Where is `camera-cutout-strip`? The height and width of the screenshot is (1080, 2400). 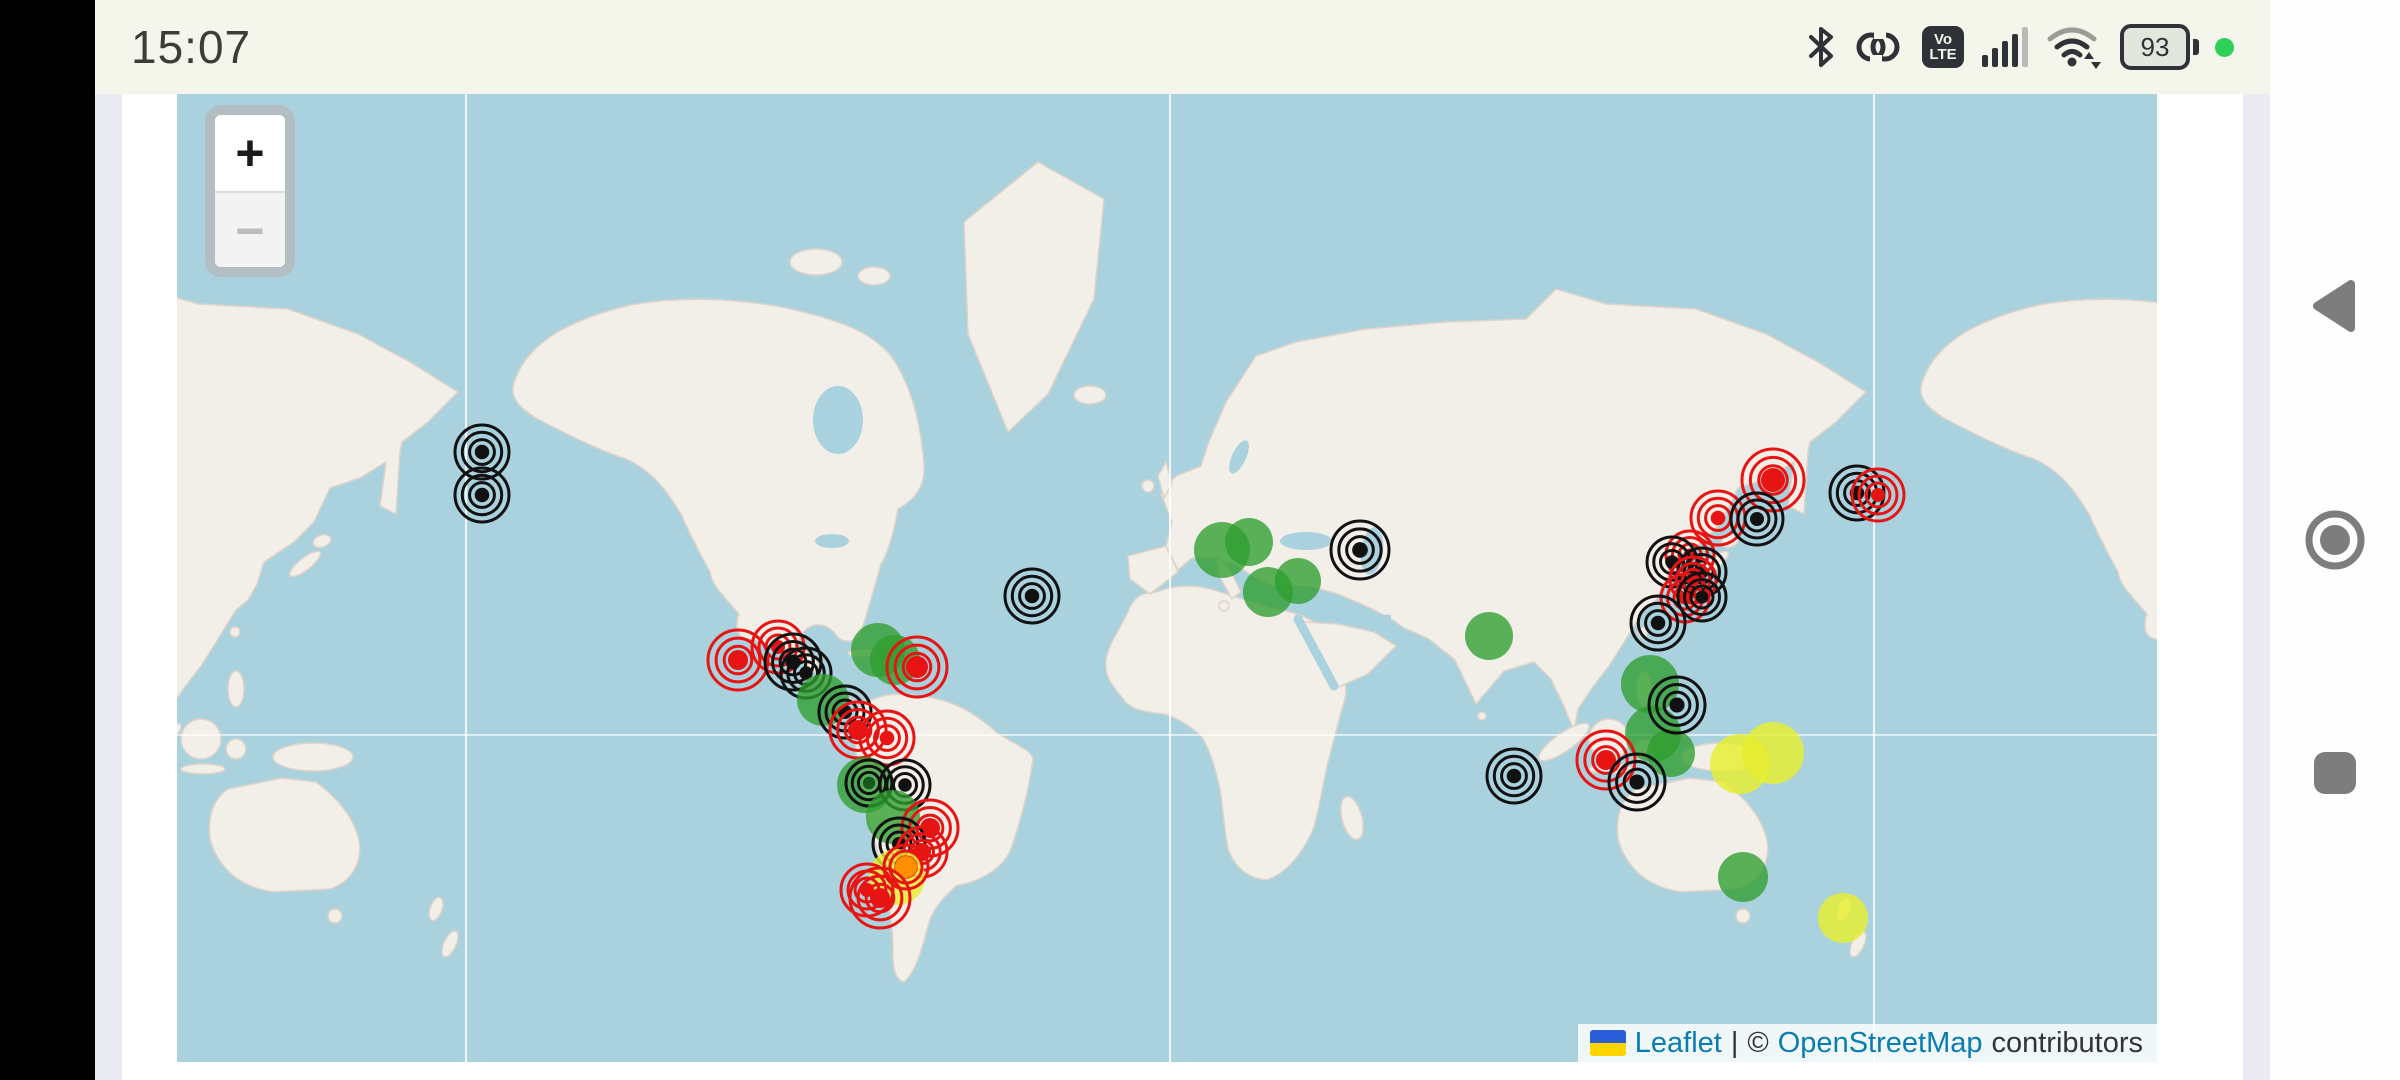
camera-cutout-strip is located at coordinates (47, 540).